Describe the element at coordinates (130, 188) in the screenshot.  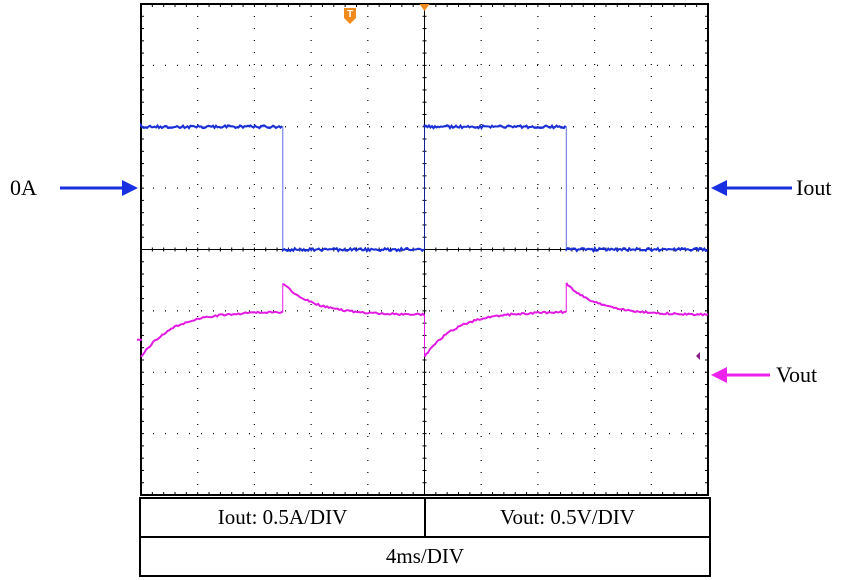
I see `zero-arrow-icon-head` at that location.